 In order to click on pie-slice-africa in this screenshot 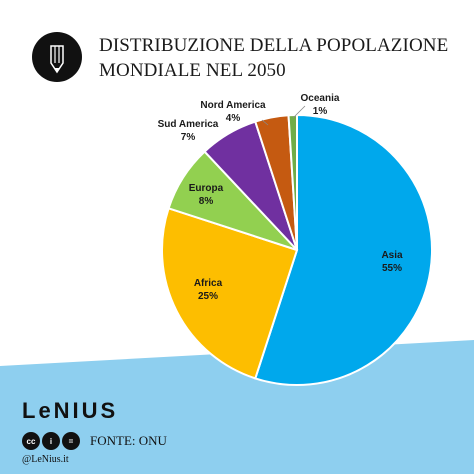, I will do `click(230, 293)`.